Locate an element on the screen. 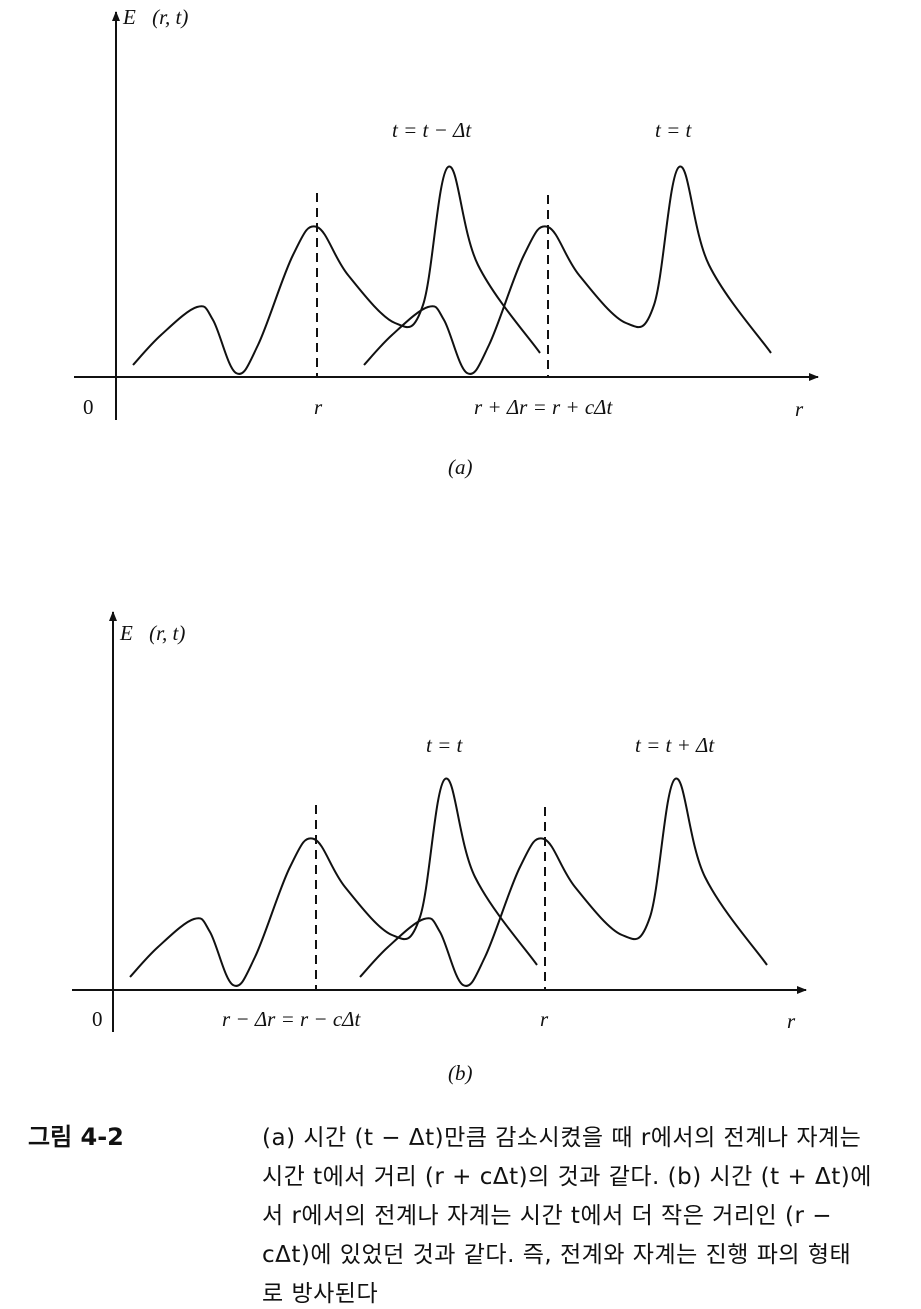  panel-label-b: (b) is located at coordinates (460, 1073).